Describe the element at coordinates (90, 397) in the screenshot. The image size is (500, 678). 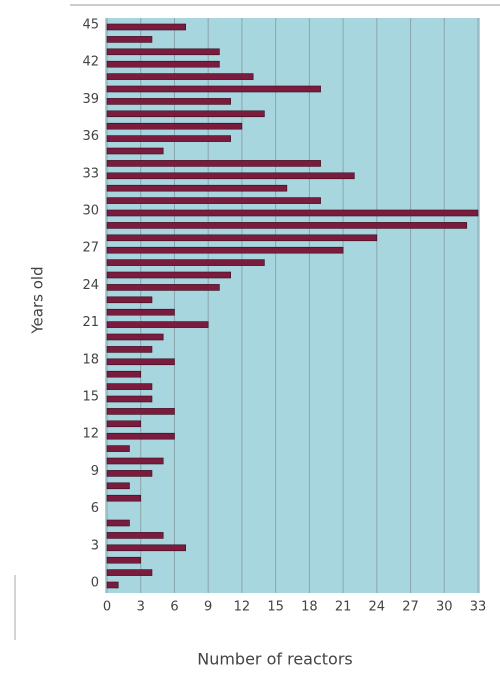
I see `y-tick-label: 15` at that location.